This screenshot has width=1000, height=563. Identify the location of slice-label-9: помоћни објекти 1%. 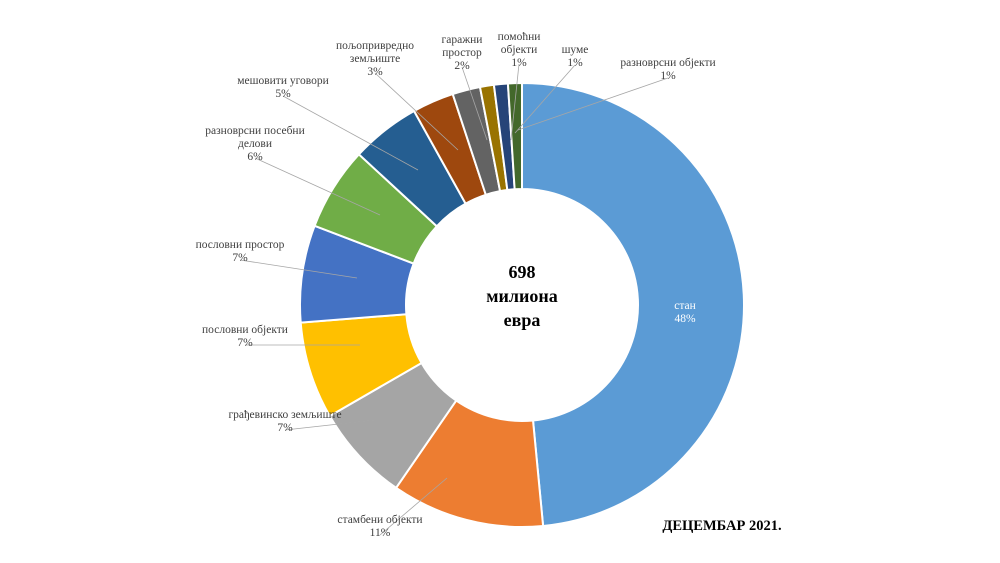
(519, 50).